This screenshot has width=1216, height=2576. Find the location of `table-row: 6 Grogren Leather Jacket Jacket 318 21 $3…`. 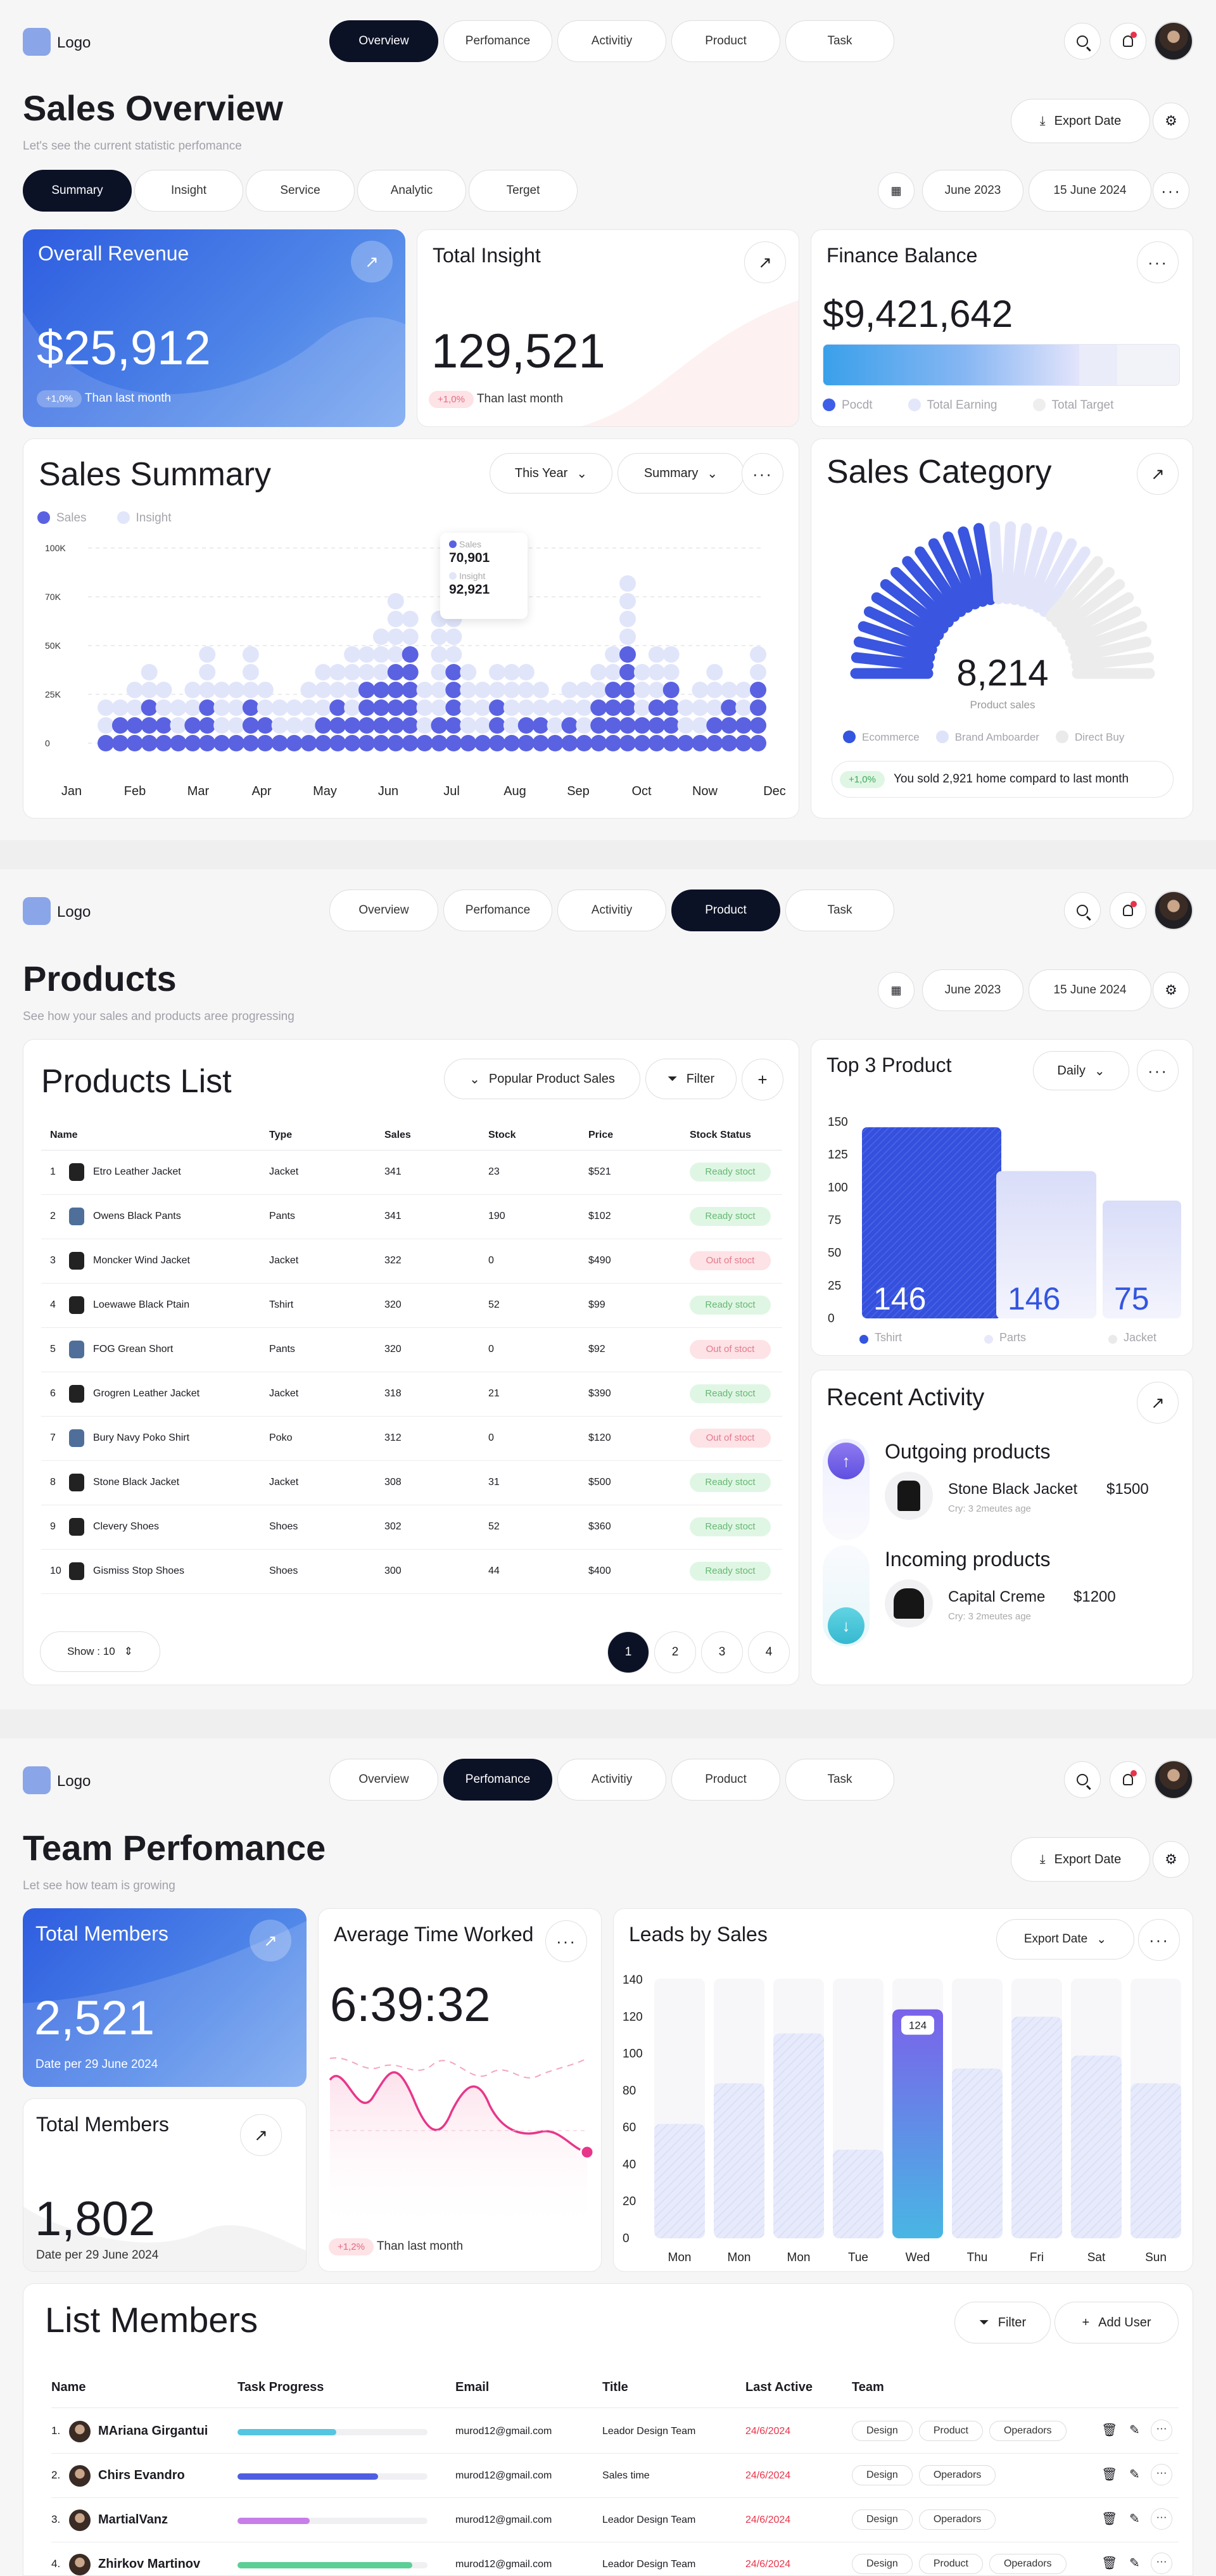

table-row: 6 Grogren Leather Jacket Jacket 318 21 $3… is located at coordinates (411, 1394).